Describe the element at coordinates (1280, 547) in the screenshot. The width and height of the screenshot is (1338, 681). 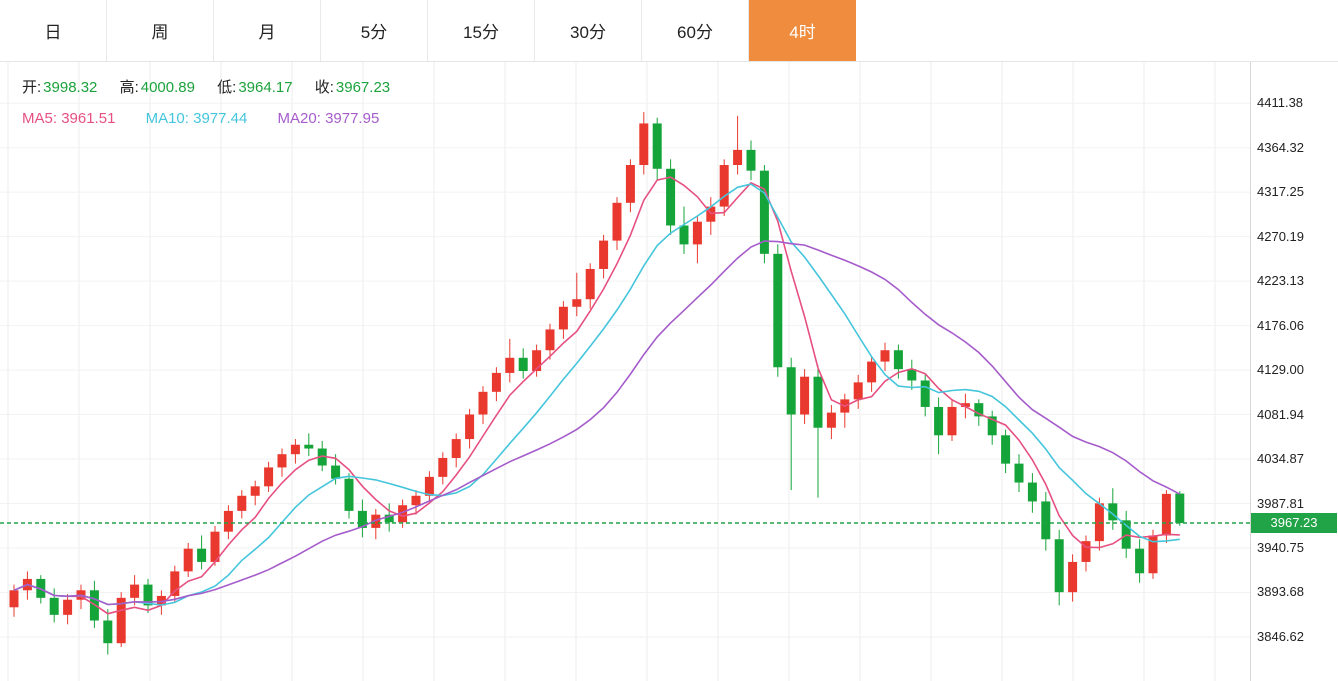
I see `price-axis-label: 3940.75` at that location.